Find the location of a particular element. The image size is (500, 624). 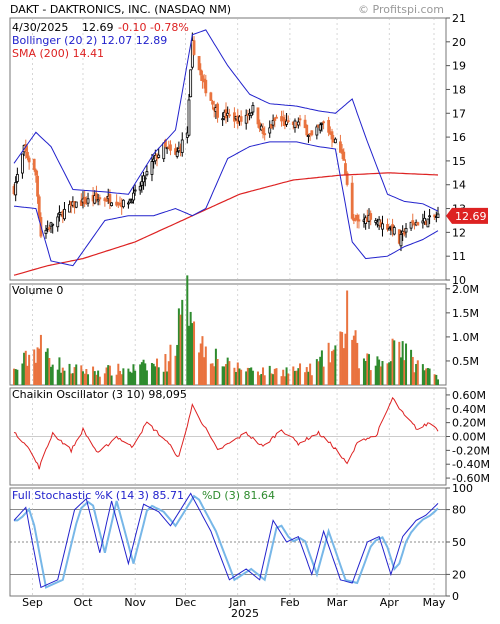

info-date: 4/30/2025 is located at coordinates (40, 27).